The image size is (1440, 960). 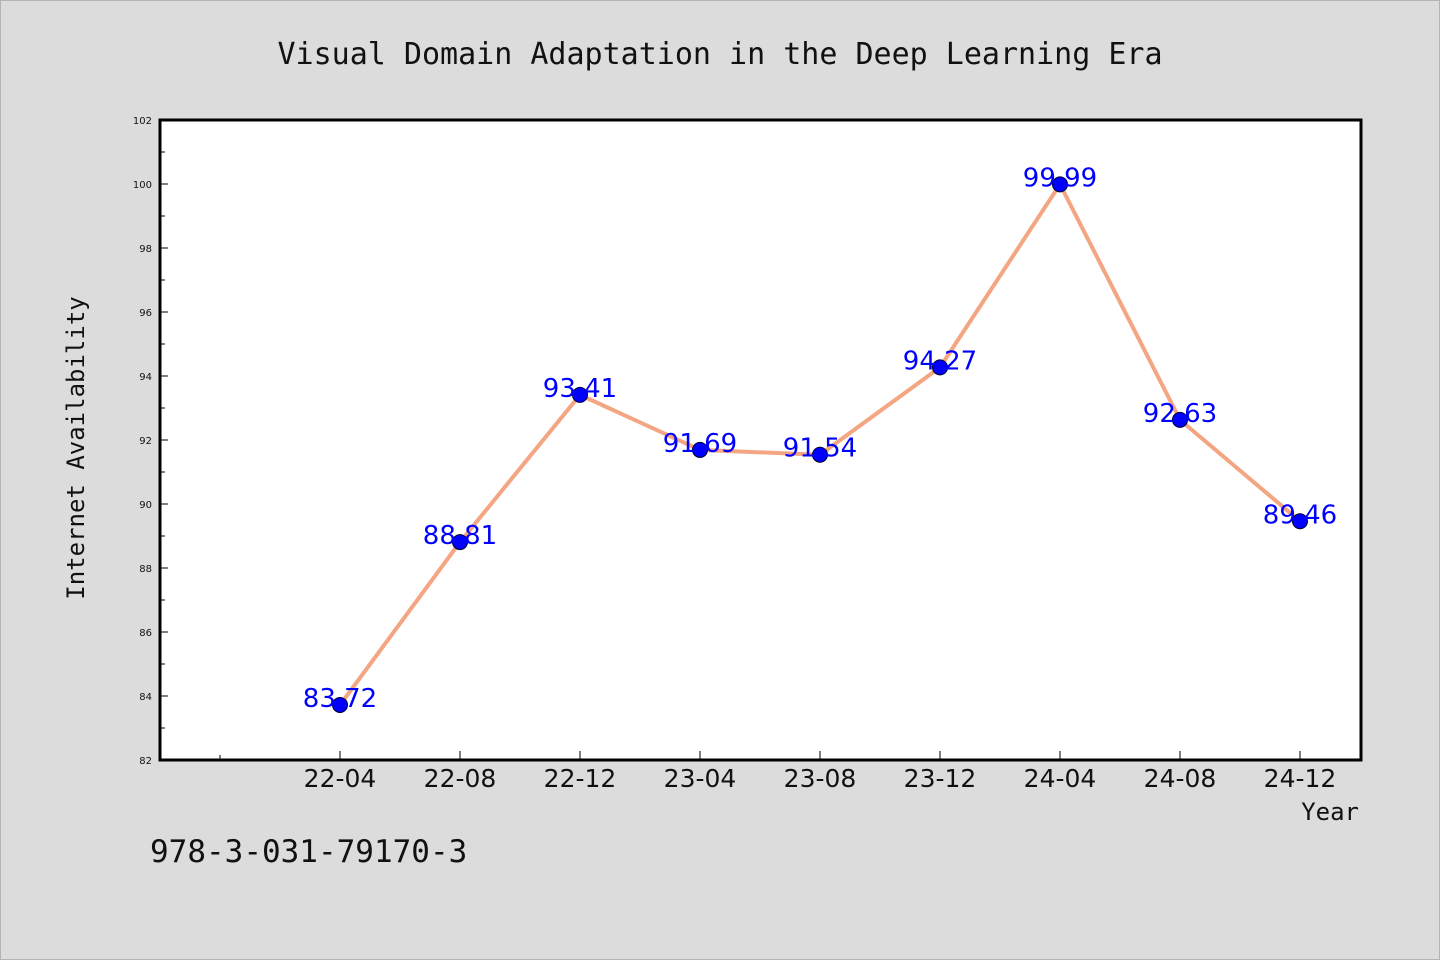 I want to click on x-tick-label: 24-04, so click(x=1060, y=778).